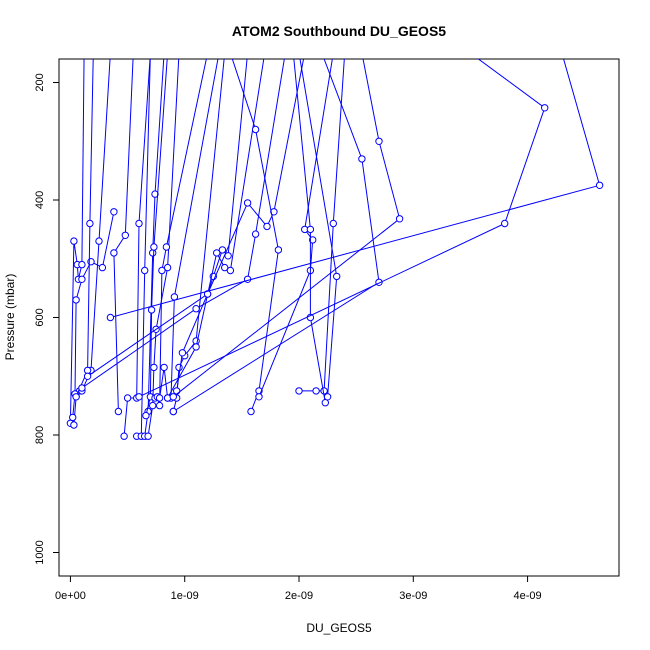 Image resolution: width=650 pixels, height=650 pixels. Describe the element at coordinates (339, 31) in the screenshot. I see `chart-title: ATOM2 Southbound DU_GEOS5` at that location.